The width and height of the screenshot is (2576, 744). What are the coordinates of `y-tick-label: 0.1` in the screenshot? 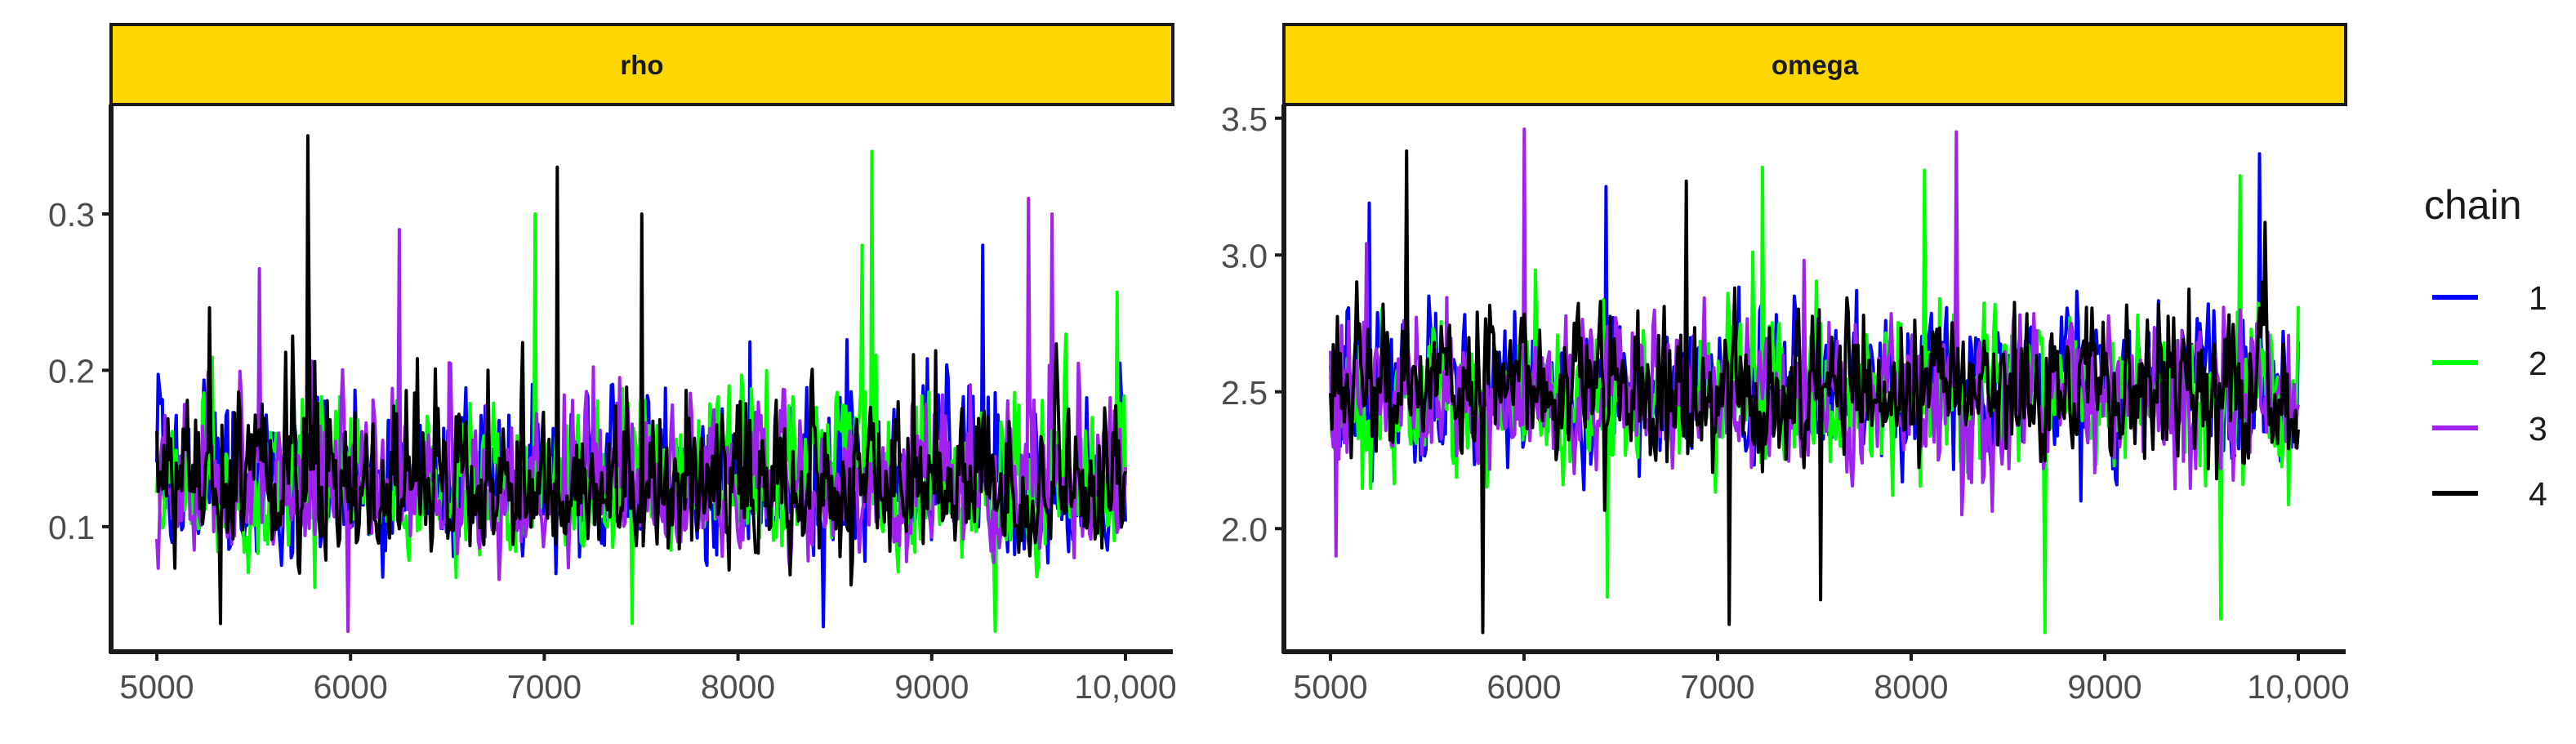 It's located at (71, 527).